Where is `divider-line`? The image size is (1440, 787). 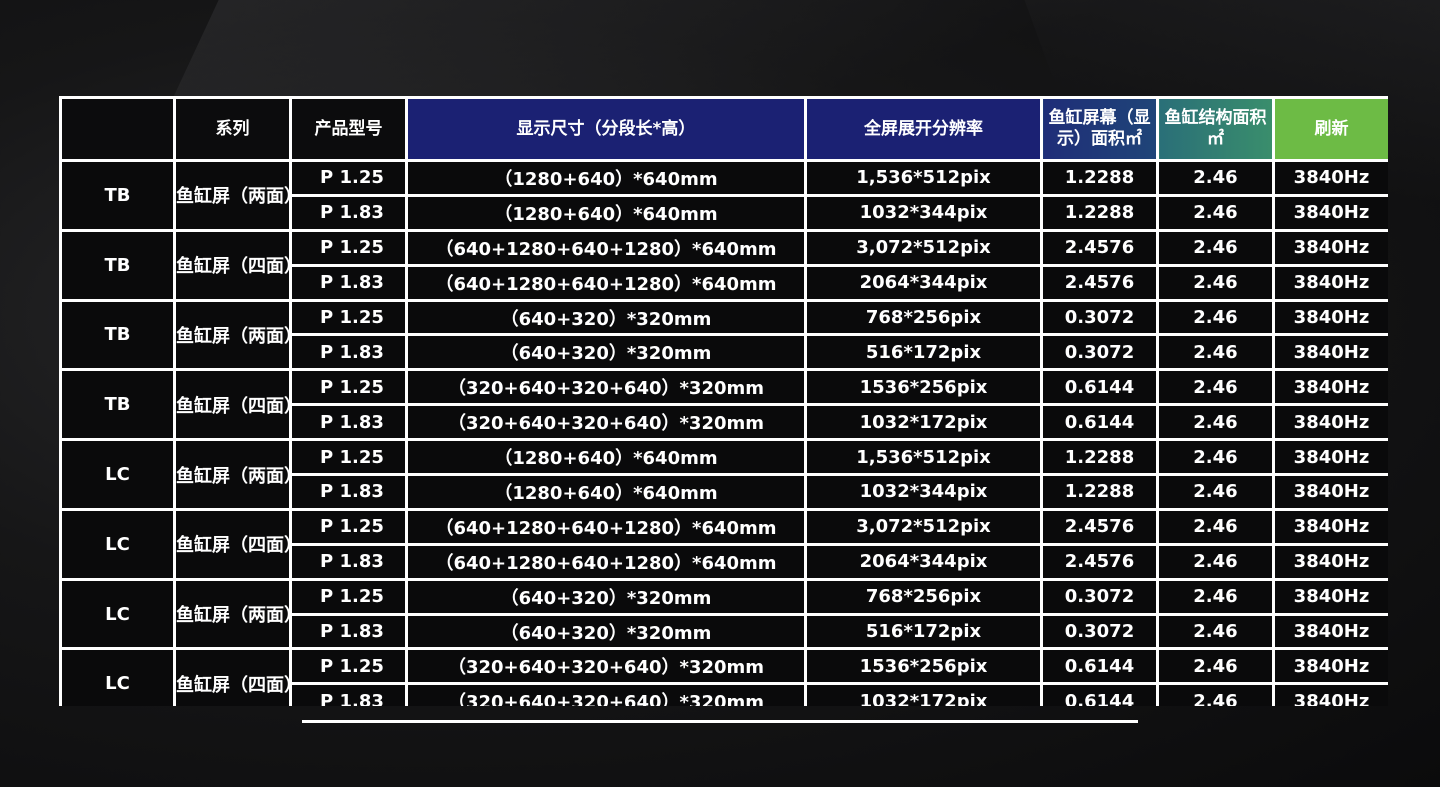 divider-line is located at coordinates (720, 721).